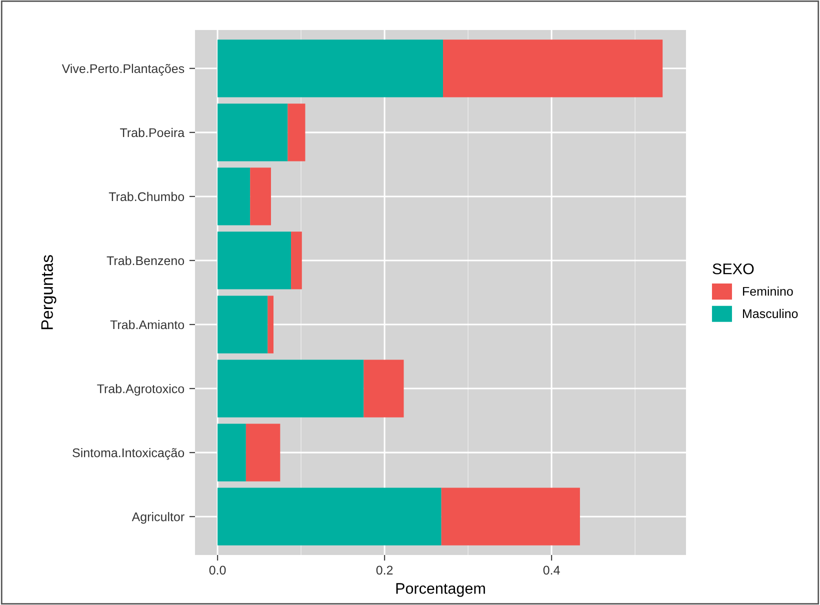 This screenshot has width=820, height=605. What do you see at coordinates (147, 325) in the screenshot?
I see `y-tick-label: Trab.Amianto` at bounding box center [147, 325].